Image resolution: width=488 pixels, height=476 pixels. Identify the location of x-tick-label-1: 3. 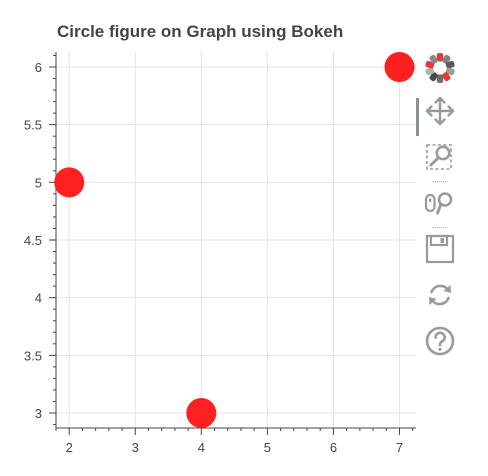
(135, 447).